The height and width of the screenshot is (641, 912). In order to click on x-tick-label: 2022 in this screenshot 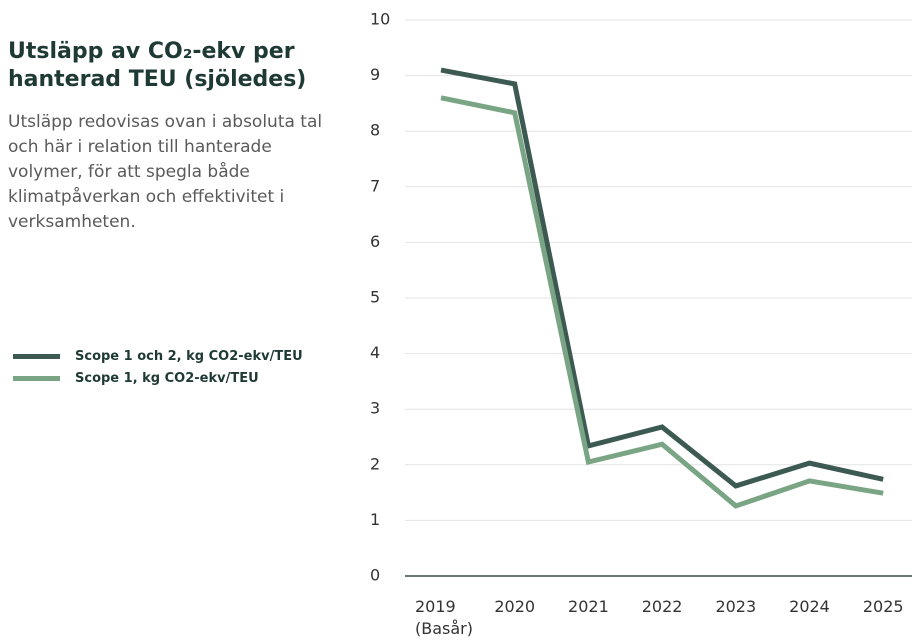, I will do `click(662, 606)`.